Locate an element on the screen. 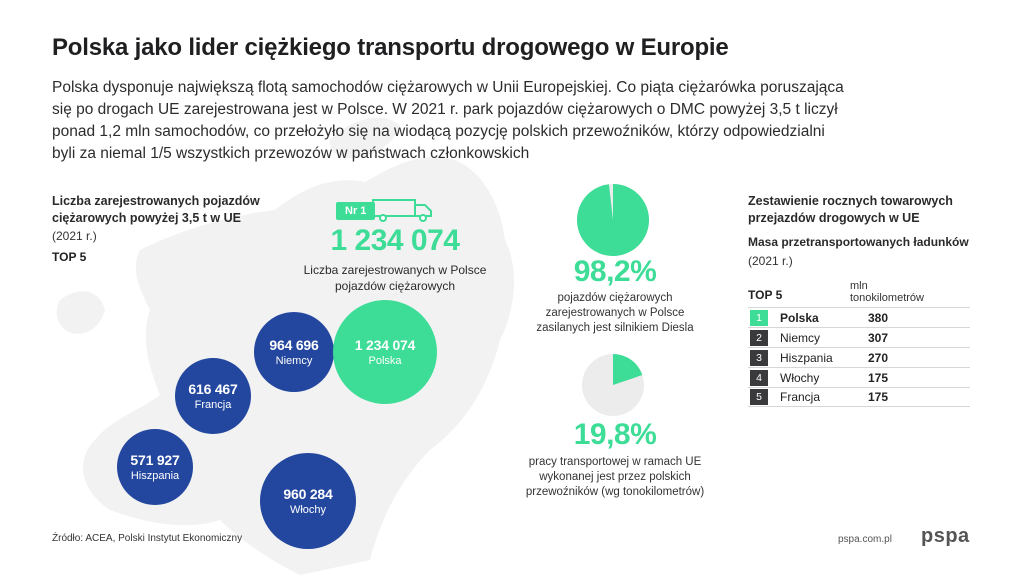  truck-icon is located at coordinates (402, 210).